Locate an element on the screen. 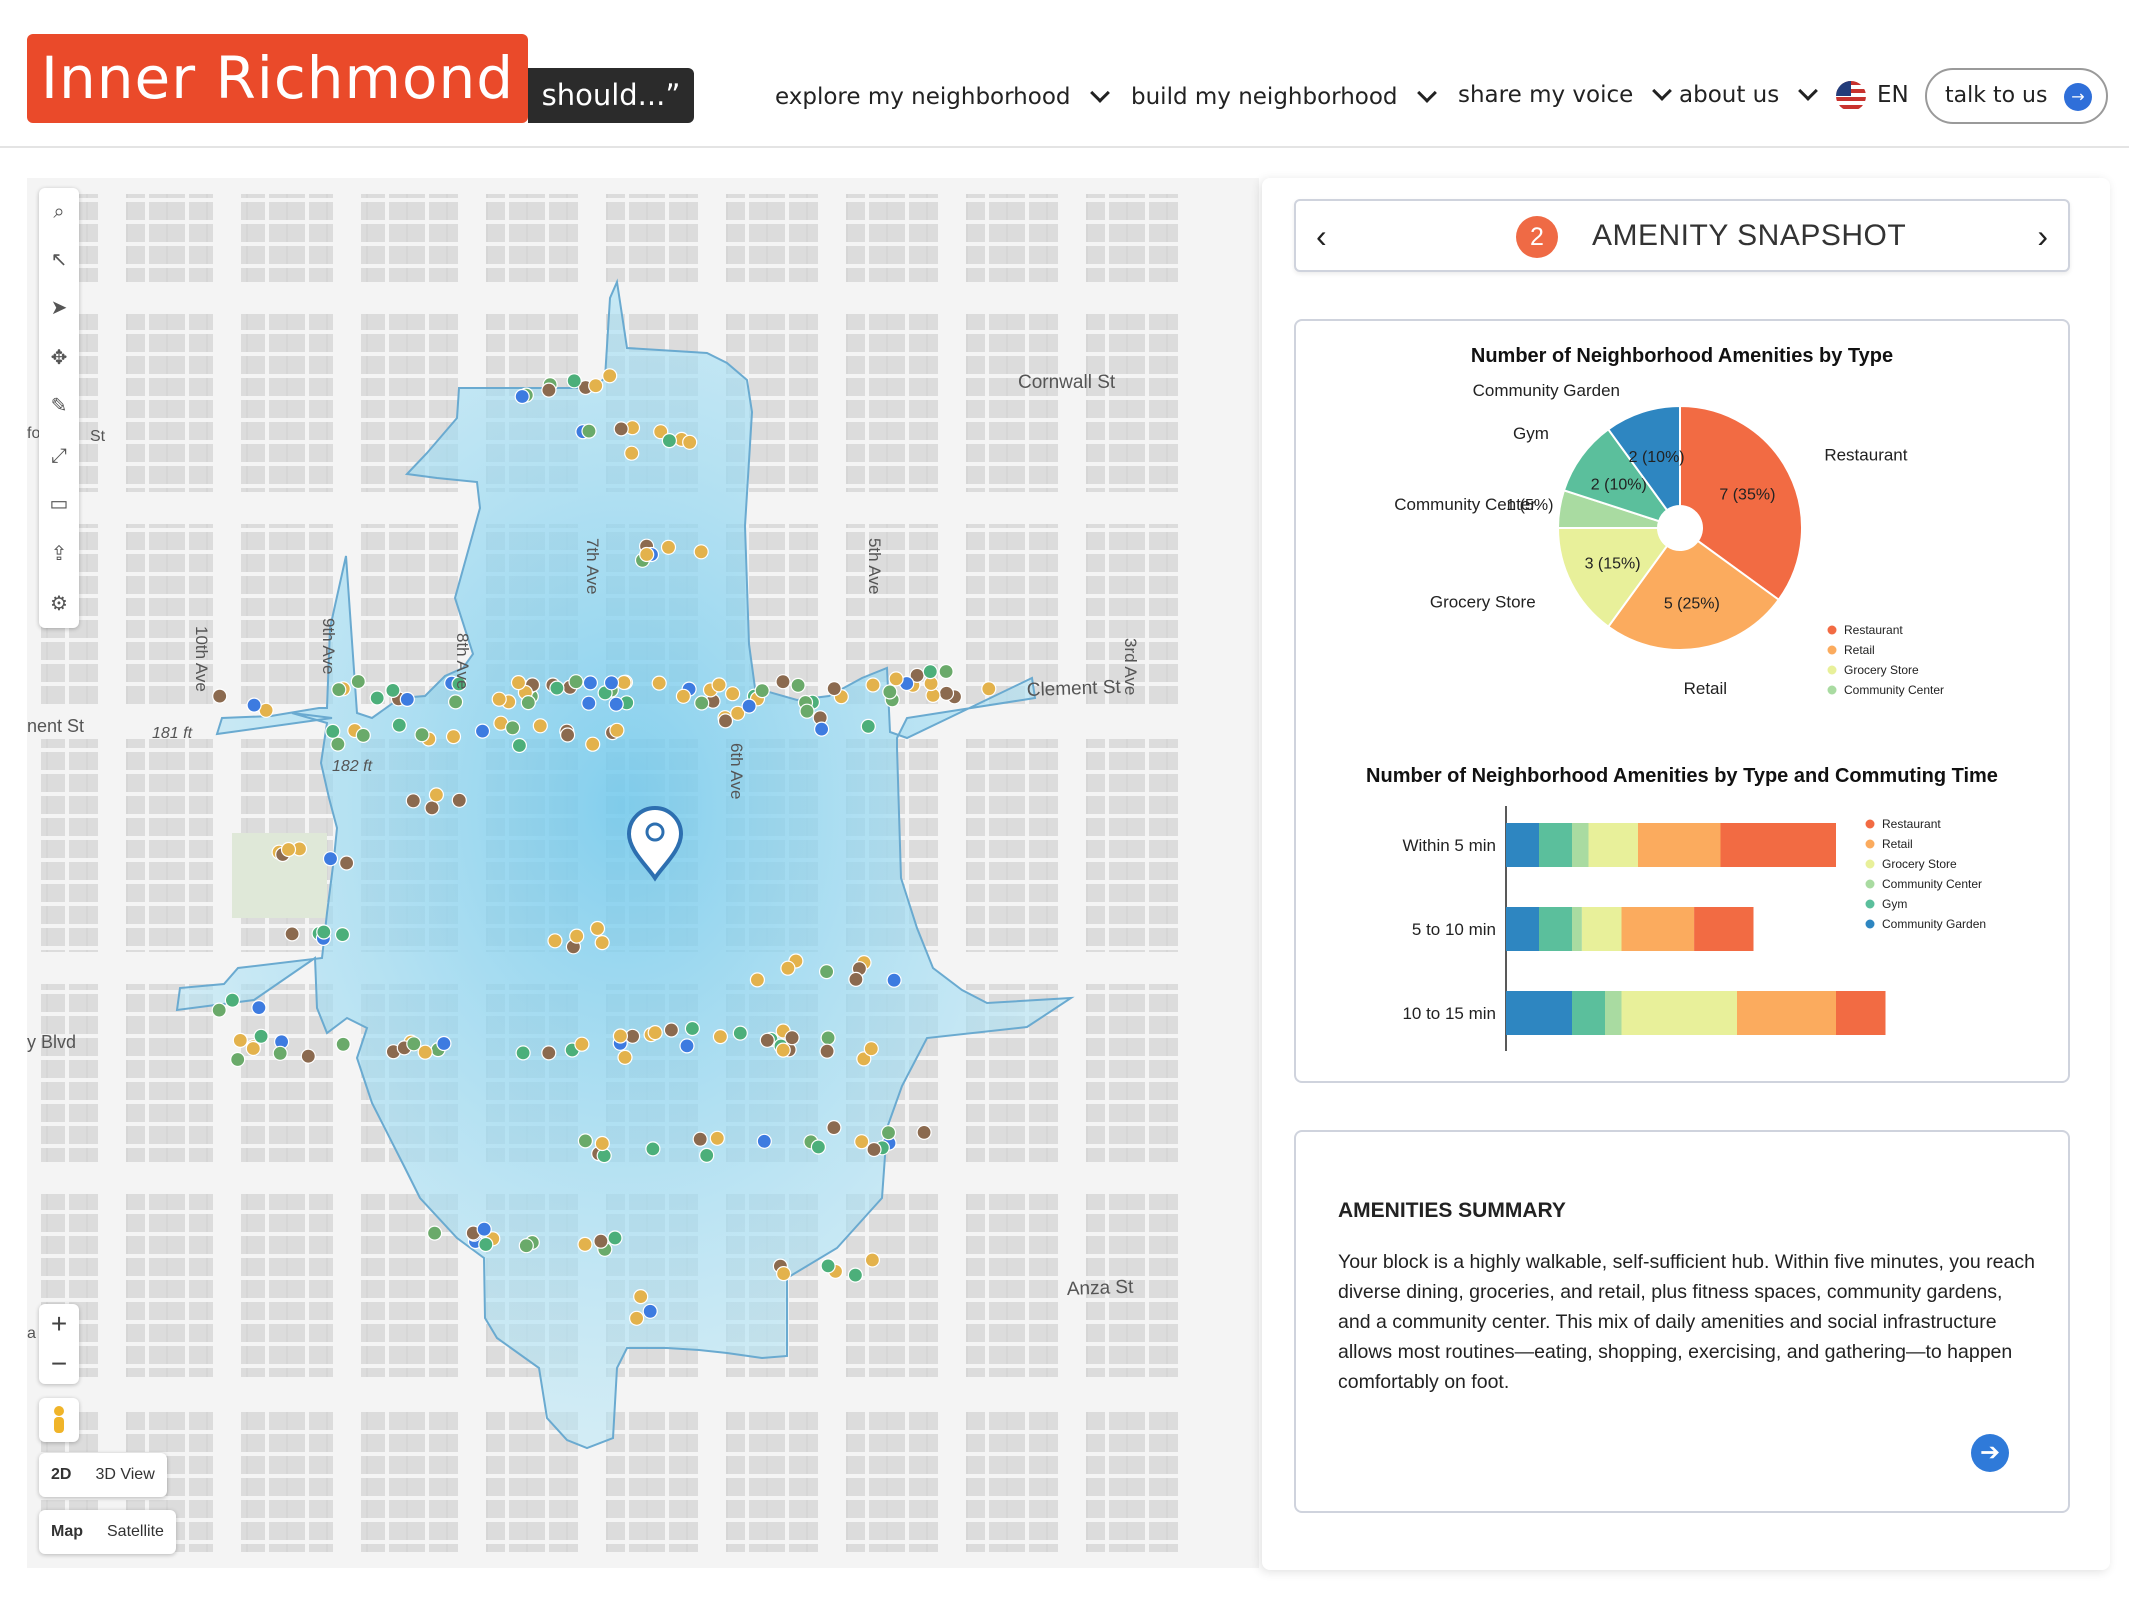  location-pin-icon is located at coordinates (655, 844).